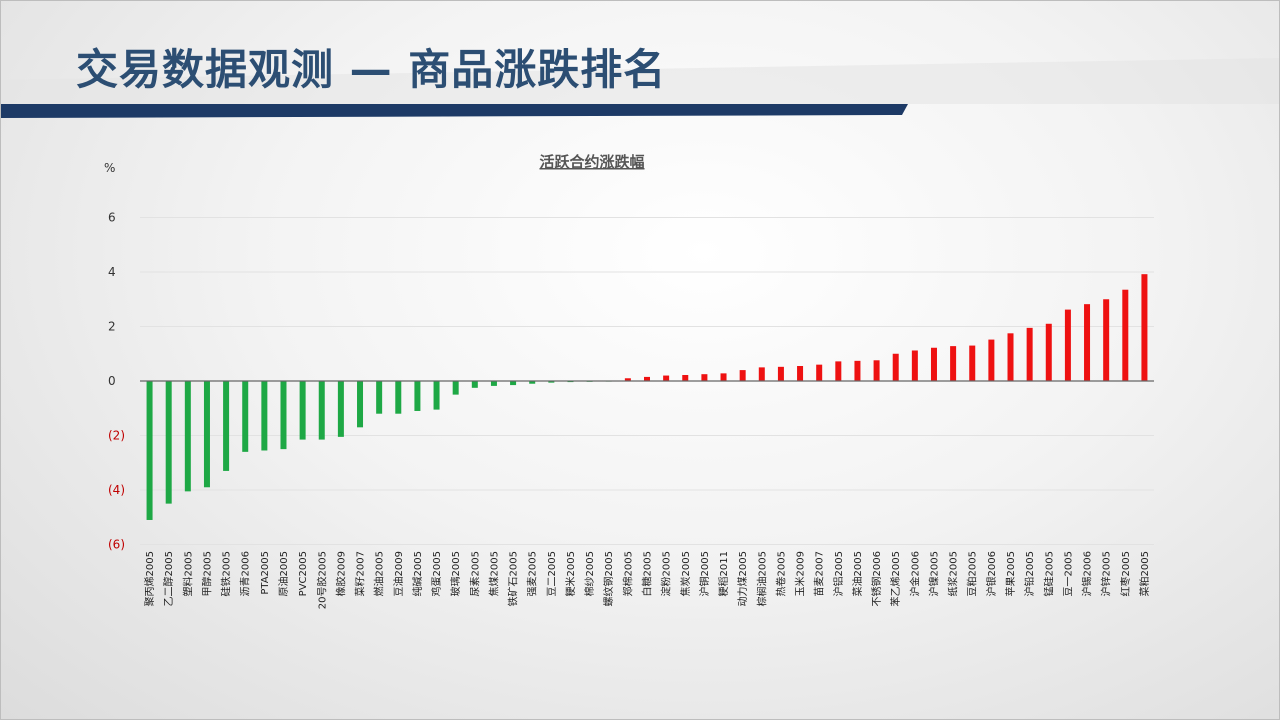 The image size is (1280, 720). What do you see at coordinates (972, 573) in the screenshot?
I see `category-label: 豆粕2005` at bounding box center [972, 573].